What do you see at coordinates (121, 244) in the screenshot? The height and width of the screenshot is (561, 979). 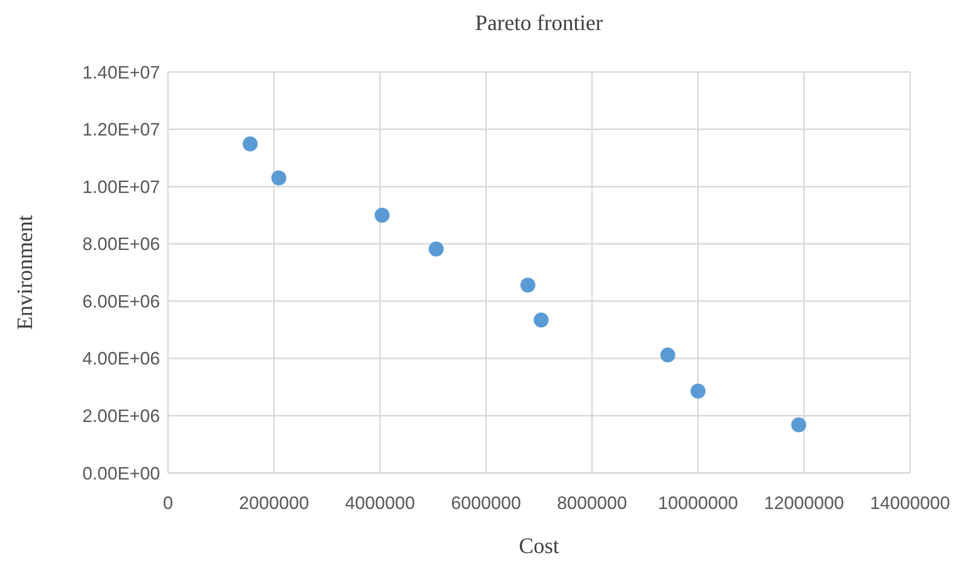 I see `y-tick-label: 8.00E+06` at bounding box center [121, 244].